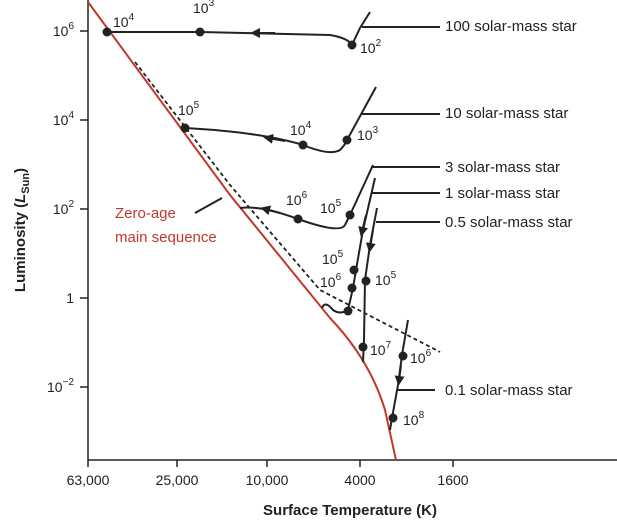 The image size is (617, 530). What do you see at coordinates (350, 510) in the screenshot?
I see `x-axis-label: Surface Temperature (K)` at bounding box center [350, 510].